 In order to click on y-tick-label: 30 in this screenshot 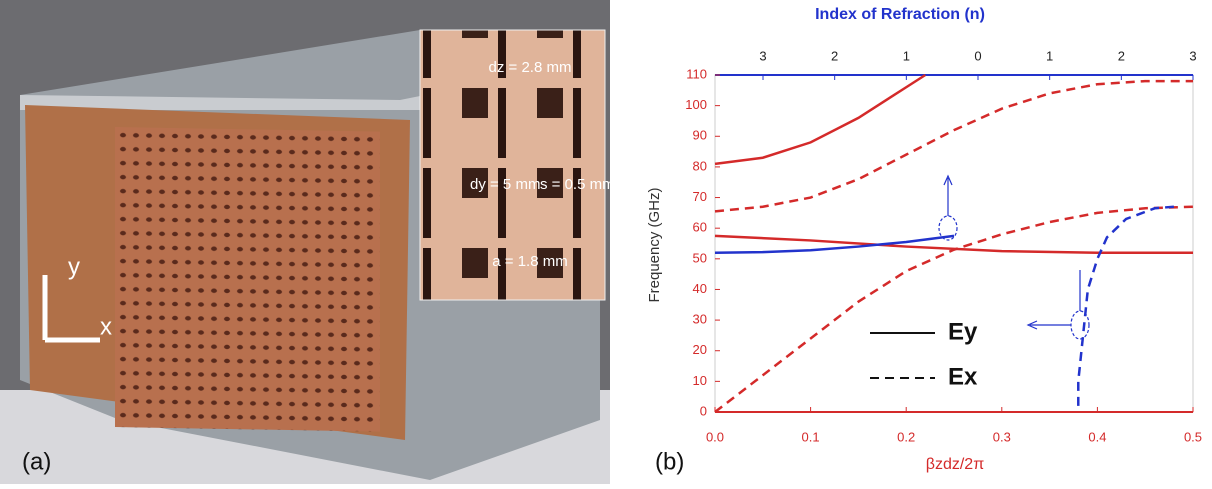, I will do `click(700, 319)`.